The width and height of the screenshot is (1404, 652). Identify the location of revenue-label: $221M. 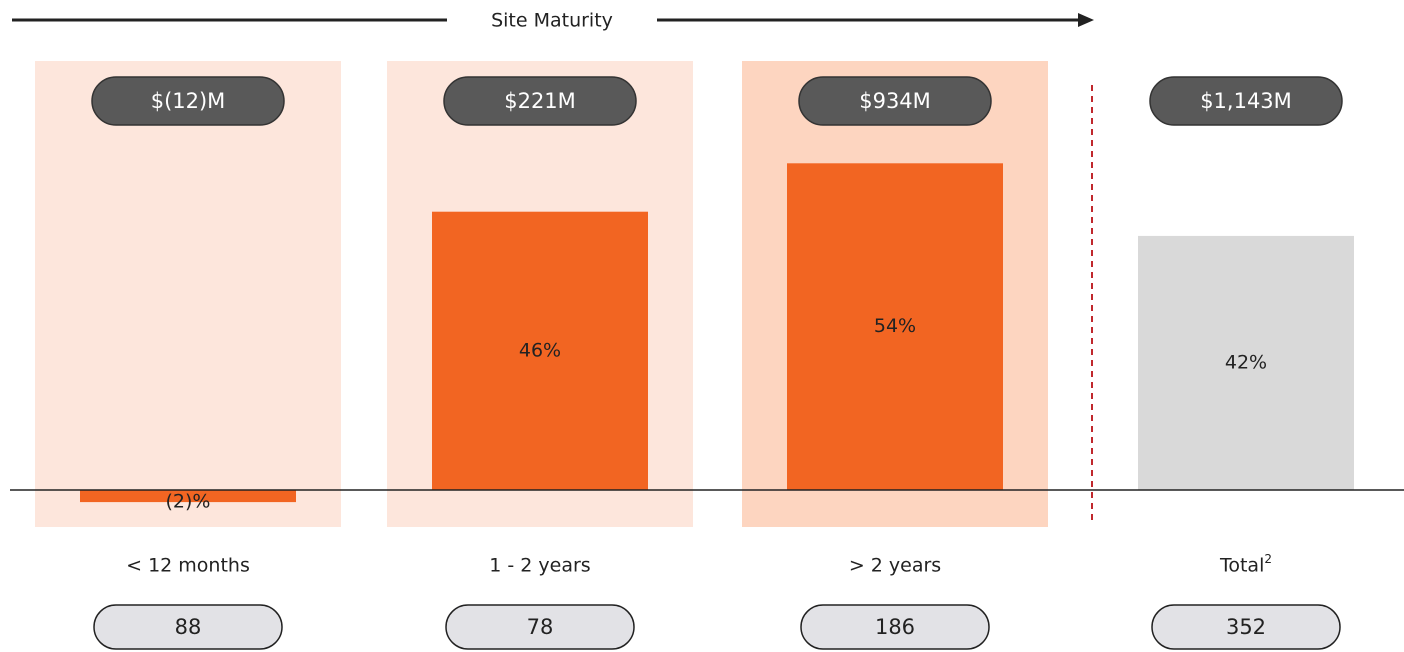
(540, 101).